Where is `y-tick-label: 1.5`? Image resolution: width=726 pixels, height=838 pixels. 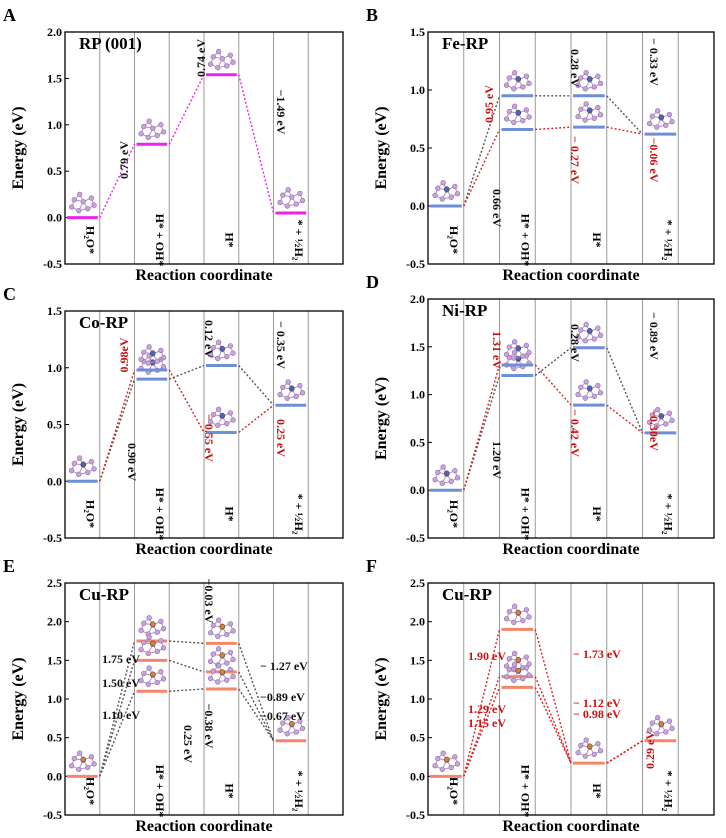
y-tick-label: 1.5 is located at coordinates (417, 660).